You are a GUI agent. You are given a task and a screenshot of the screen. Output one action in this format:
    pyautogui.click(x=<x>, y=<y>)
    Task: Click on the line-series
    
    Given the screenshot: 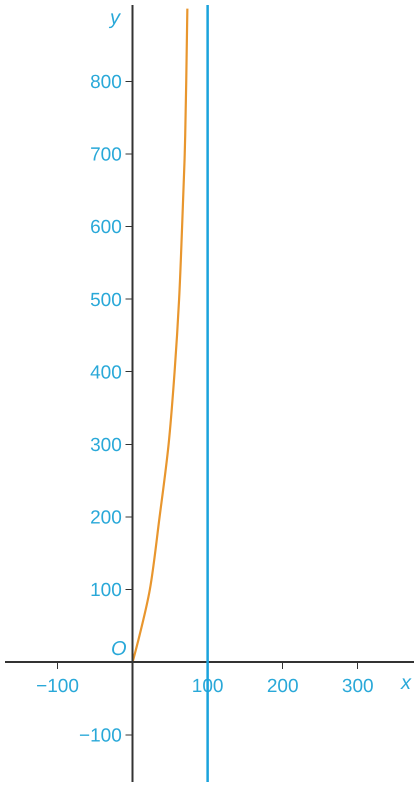 What is the action you would take?
    pyautogui.click(x=159, y=336)
    